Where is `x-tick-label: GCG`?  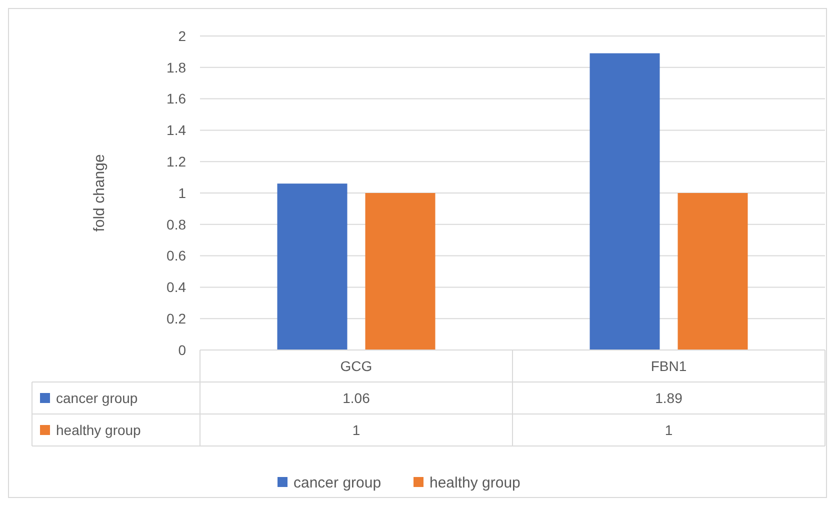
x-tick-label: GCG is located at coordinates (356, 366).